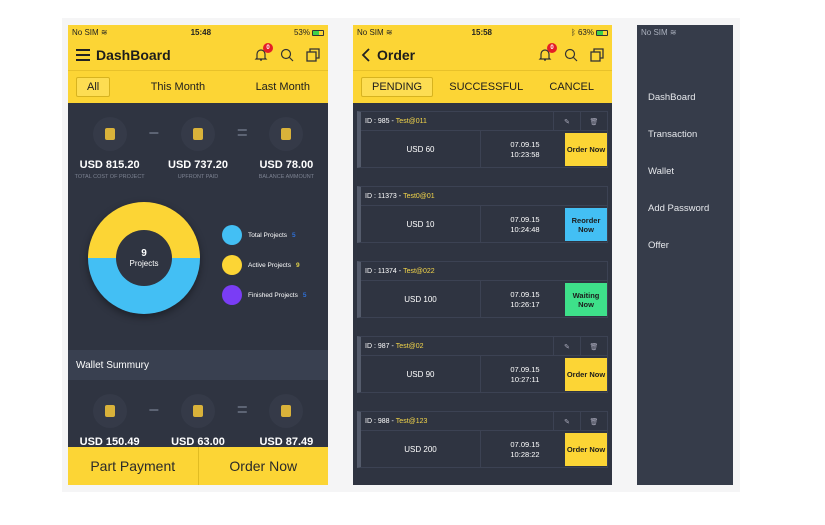 Image resolution: width=825 pixels, height=525 pixels. What do you see at coordinates (397, 87) in the screenshot?
I see `tab-pending: PENDING` at bounding box center [397, 87].